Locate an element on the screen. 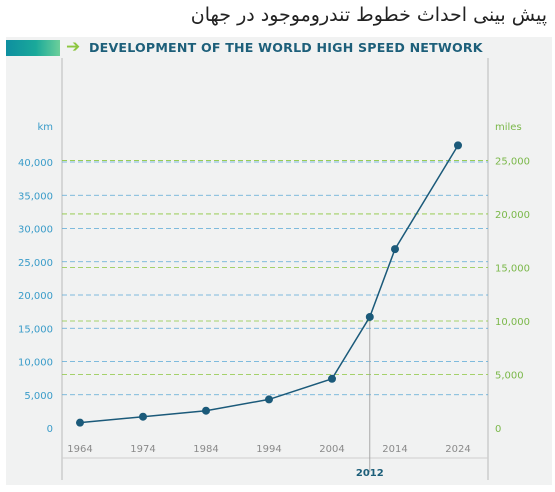 This screenshot has height=492, width=555. x-tick-label: 1974 is located at coordinates (142, 449).